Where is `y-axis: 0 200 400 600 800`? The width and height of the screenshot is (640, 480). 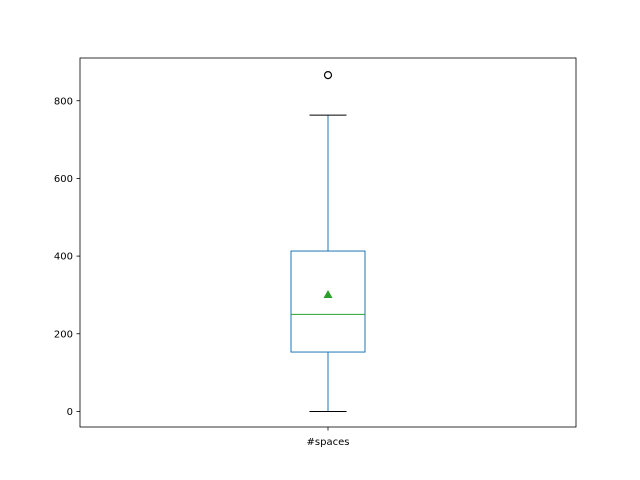 y-axis: 0 200 400 600 800 is located at coordinates (67, 257).